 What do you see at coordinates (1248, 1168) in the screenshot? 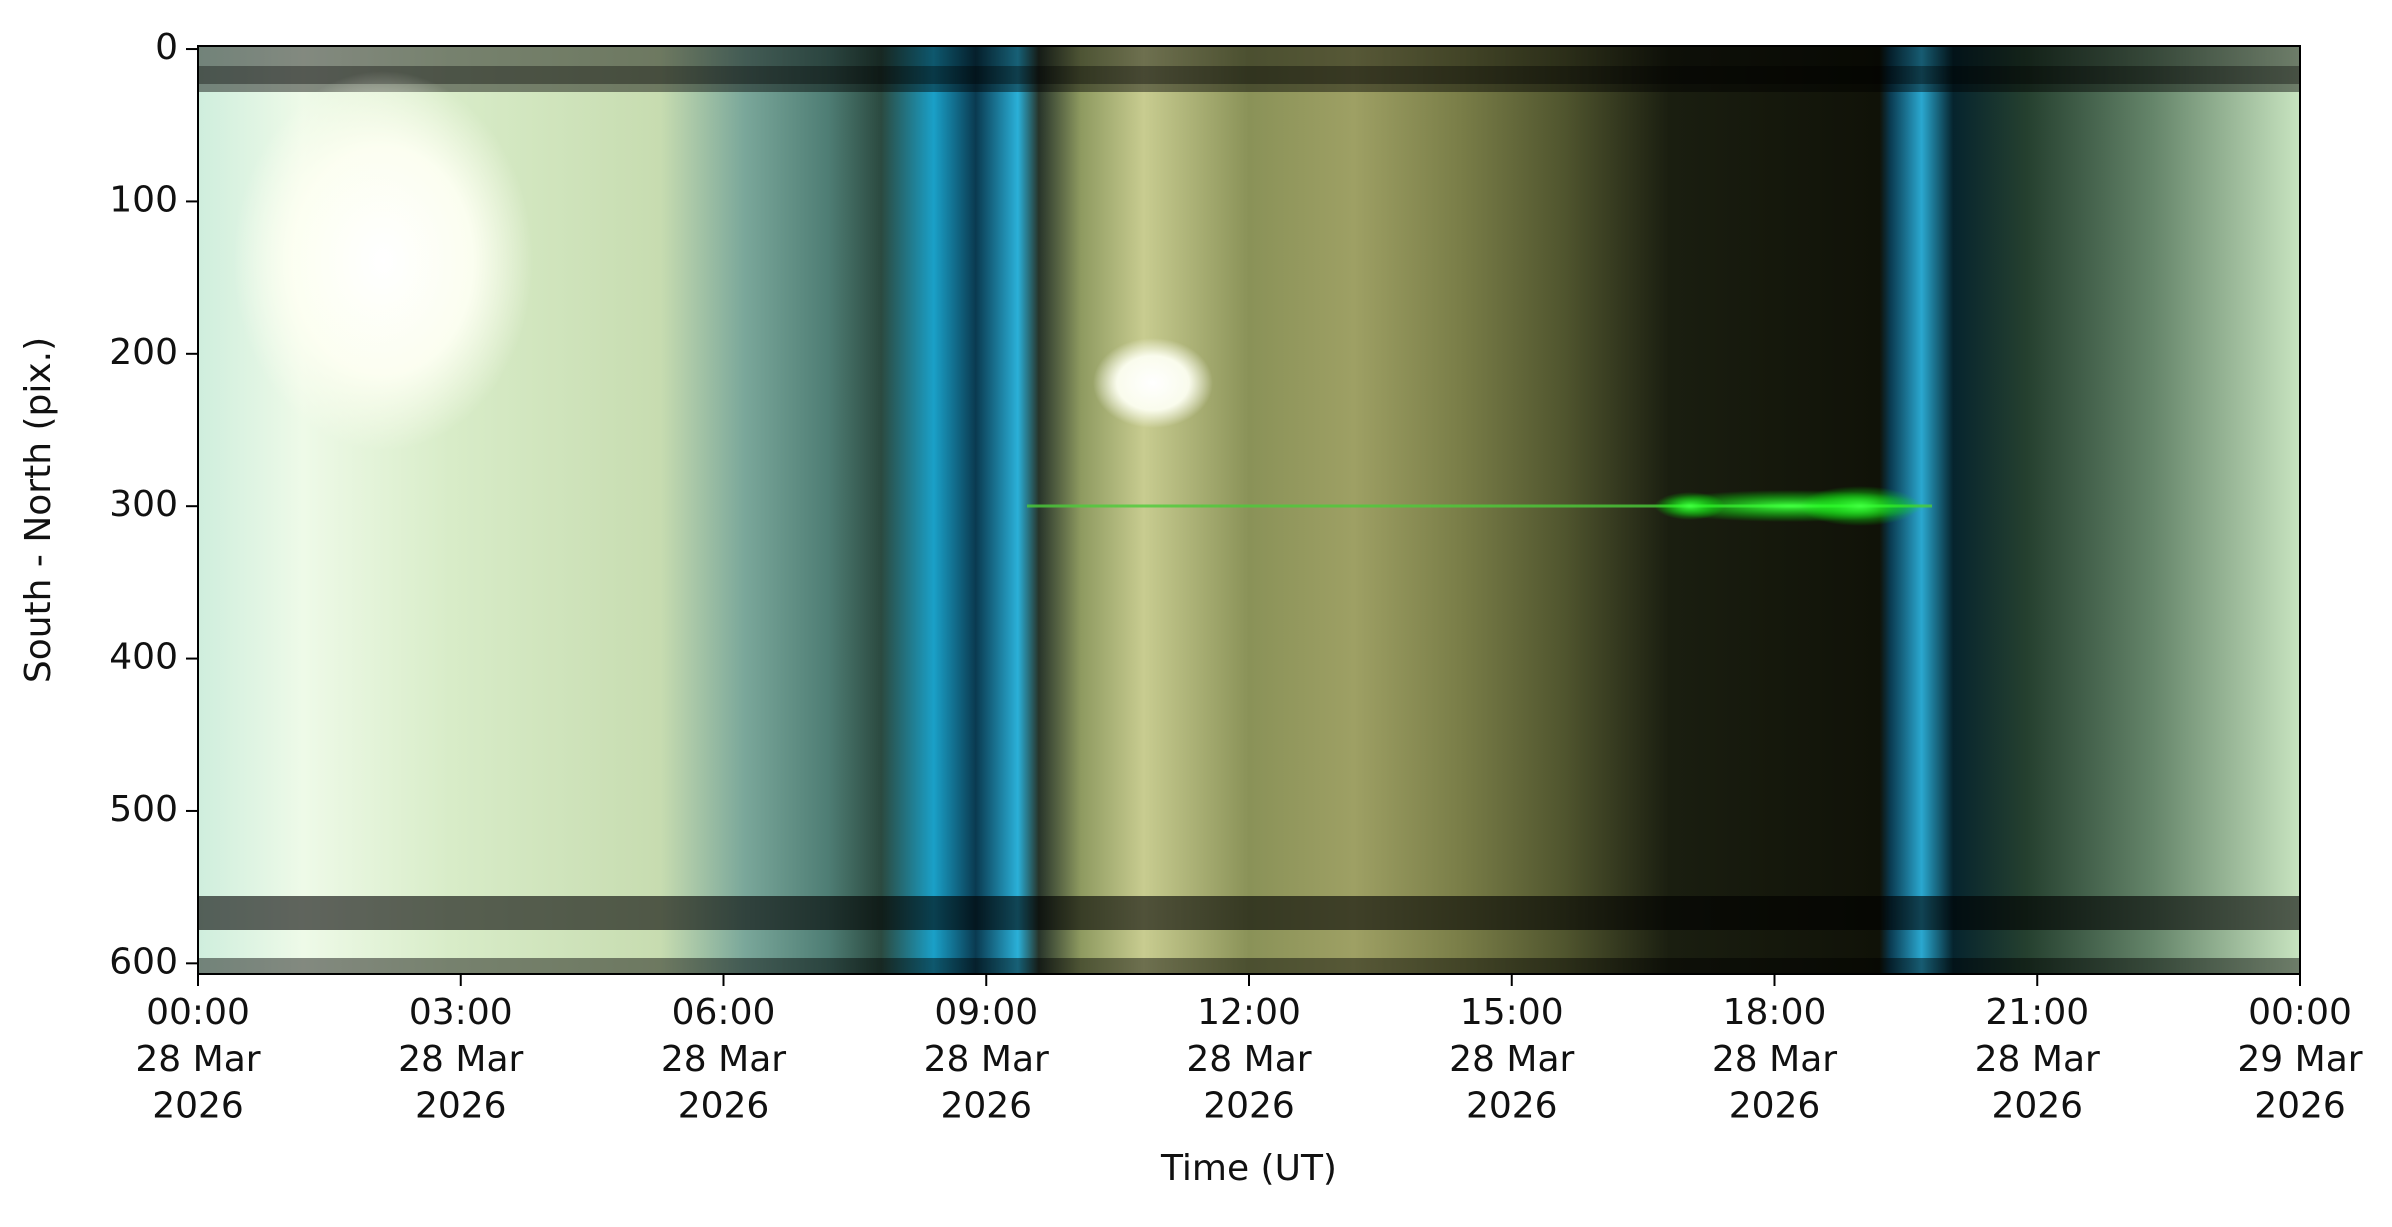
I see `x-axis-label: Time (UT)` at bounding box center [1248, 1168].